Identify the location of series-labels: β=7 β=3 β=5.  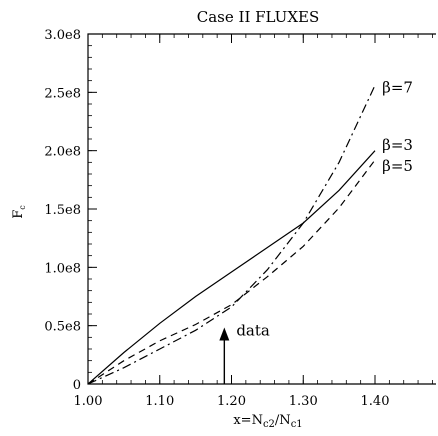
(397, 127).